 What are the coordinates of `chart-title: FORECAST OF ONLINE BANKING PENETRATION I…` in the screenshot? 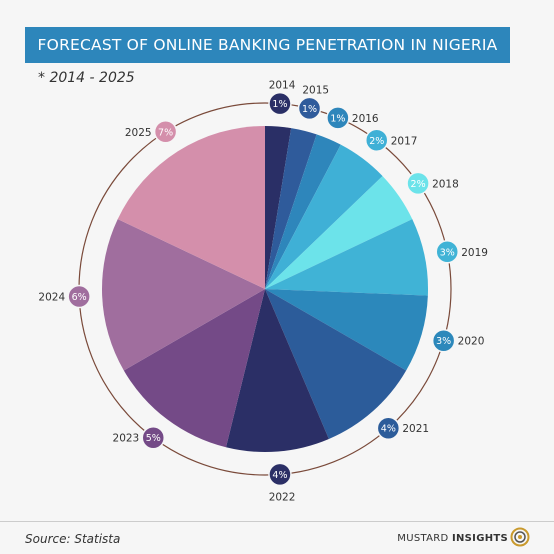 It's located at (267, 45).